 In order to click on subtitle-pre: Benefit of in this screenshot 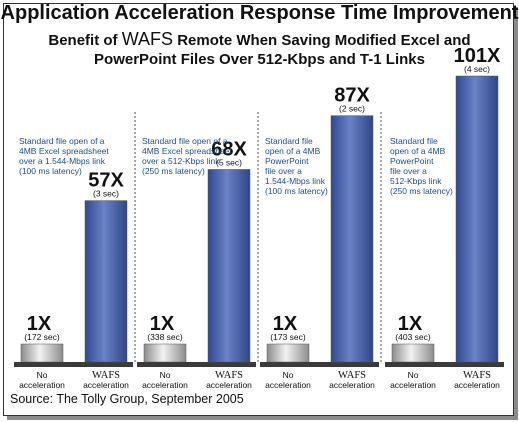, I will do `click(83, 40)`.